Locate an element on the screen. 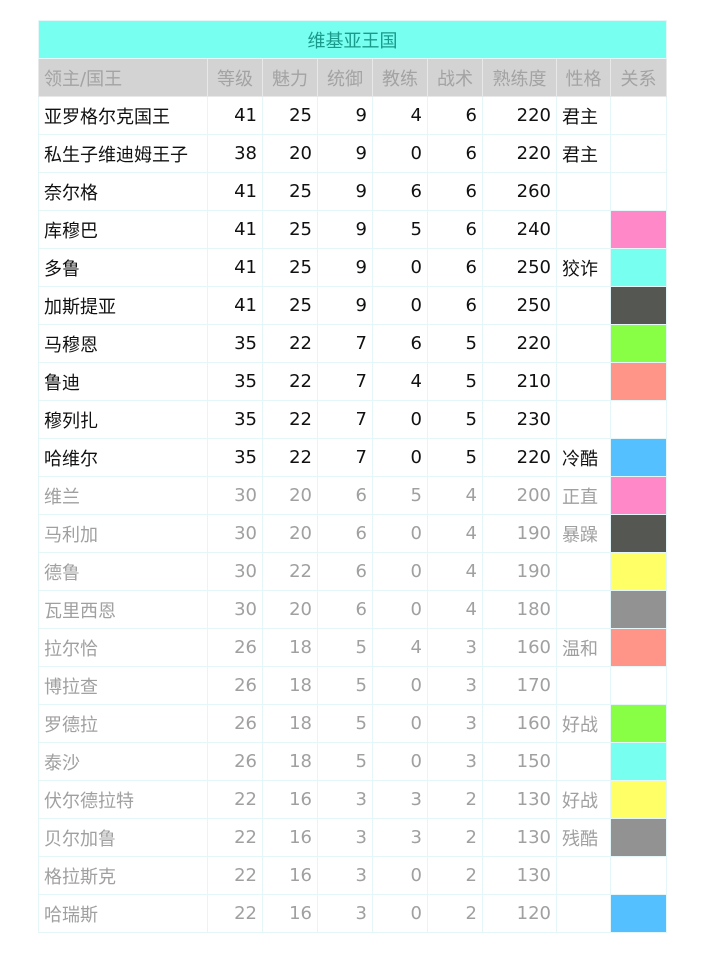 The width and height of the screenshot is (720, 958). cell-tactics: 3 is located at coordinates (455, 761).